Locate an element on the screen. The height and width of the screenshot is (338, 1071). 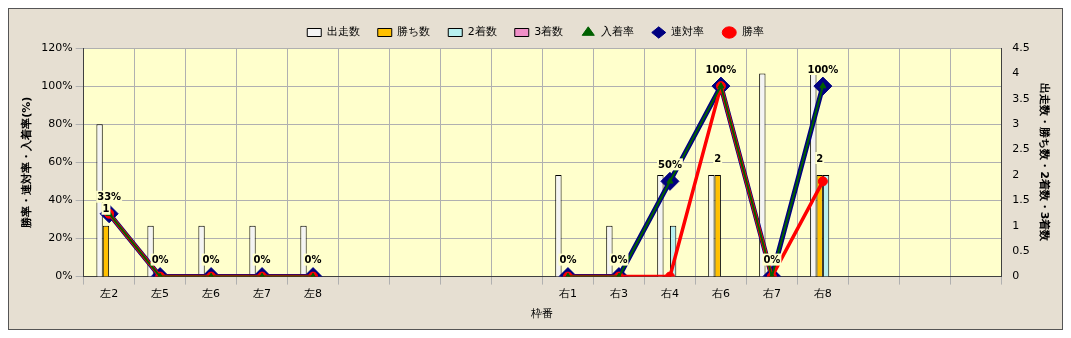
y-axis-title: 勝率・連対率・入着率(%) is located at coordinates (27, 162).